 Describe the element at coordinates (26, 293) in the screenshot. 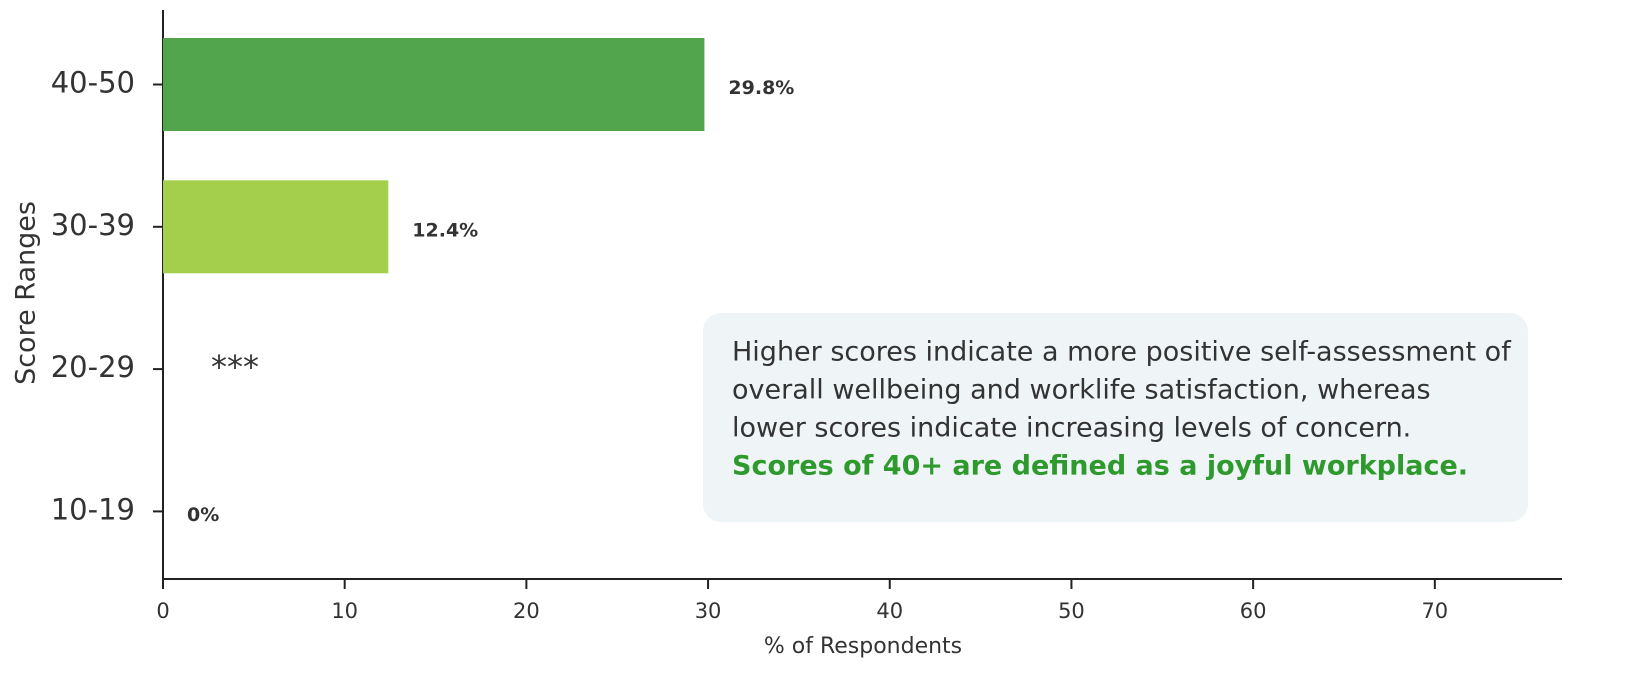

I see `y-axis-title: Score Ranges` at that location.